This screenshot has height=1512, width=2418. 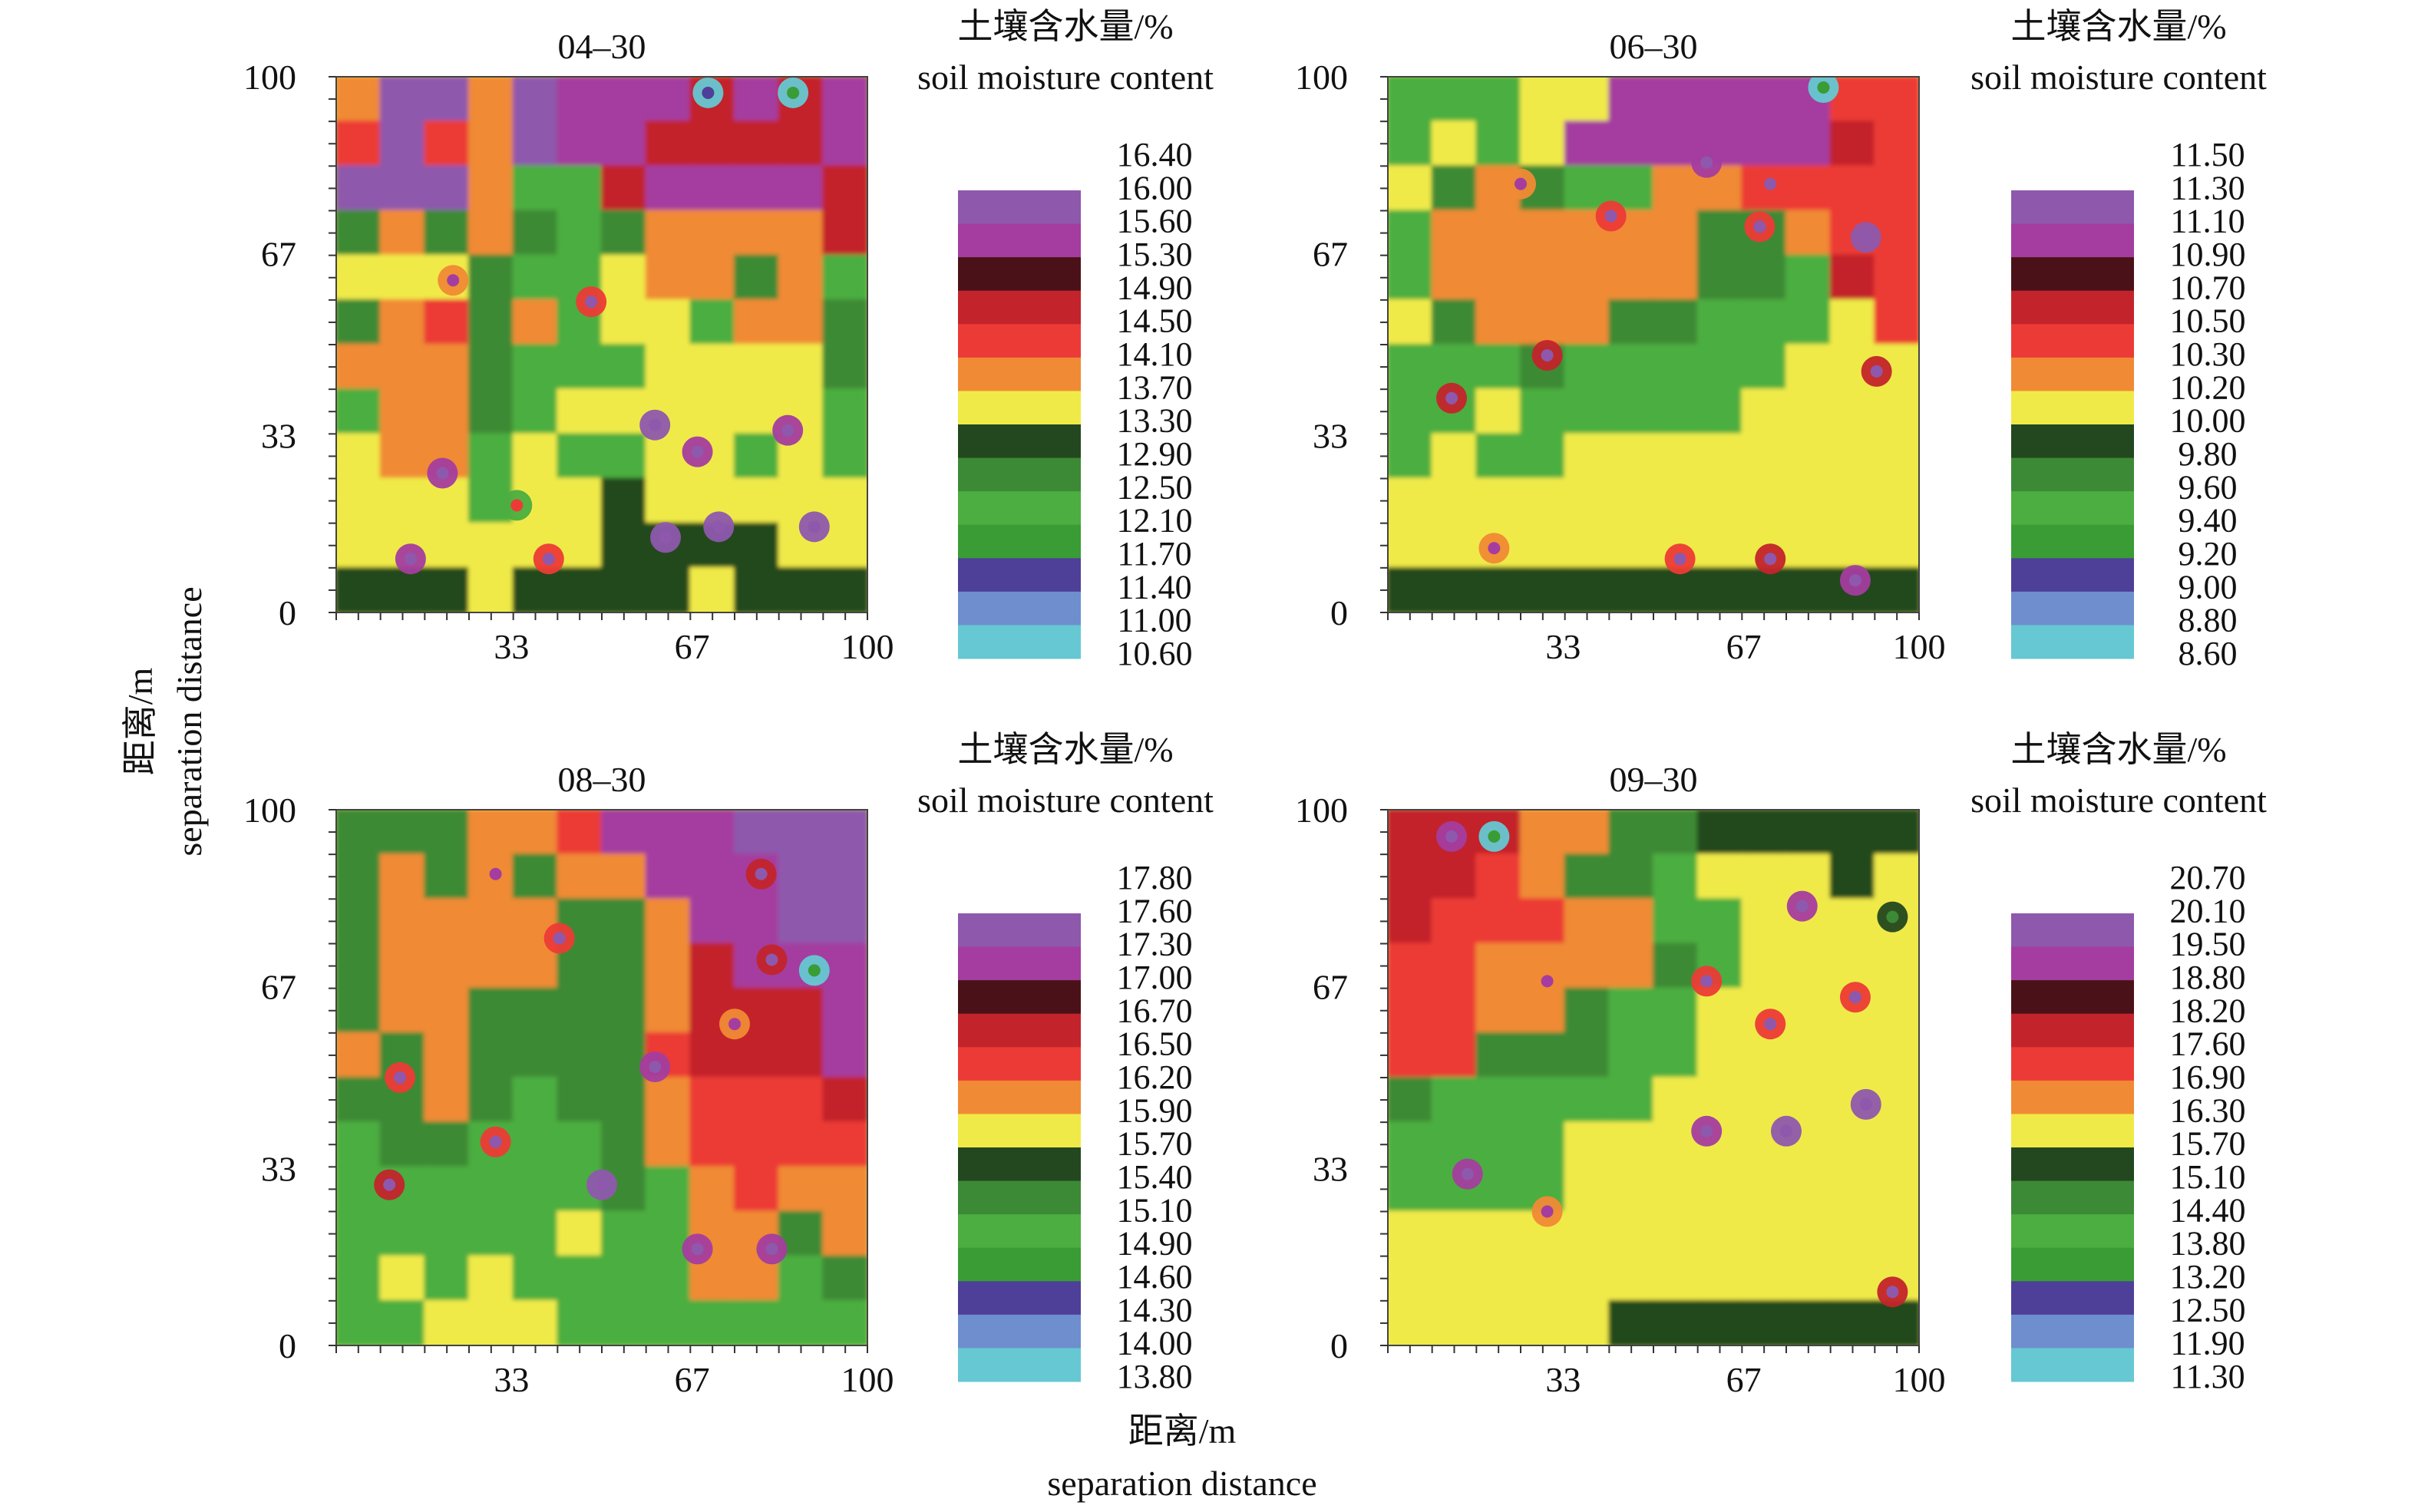 What do you see at coordinates (278, 254) in the screenshot?
I see `y-tick-label: 67` at bounding box center [278, 254].